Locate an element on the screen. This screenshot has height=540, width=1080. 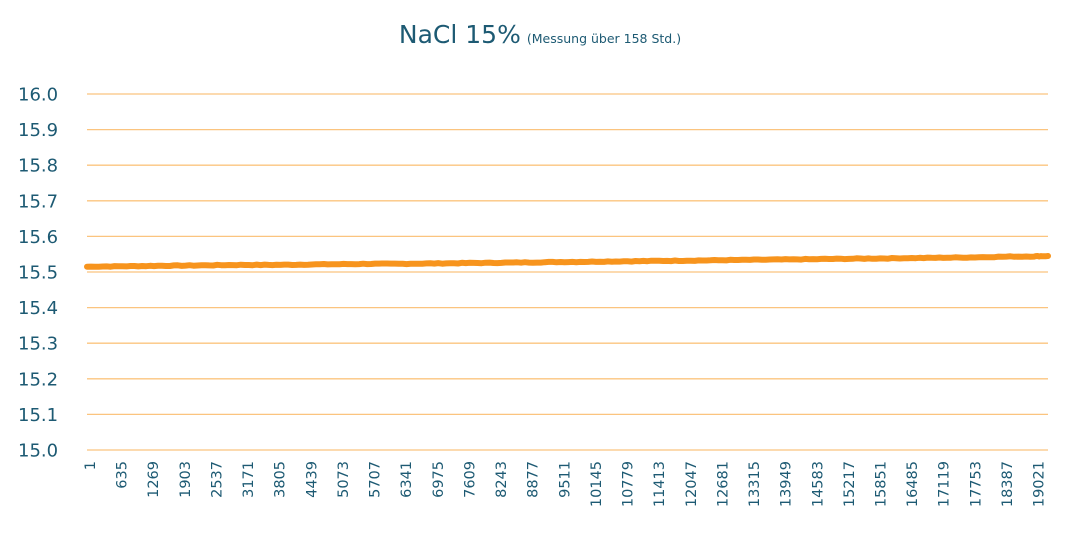
x-tick-label: 10145 is located at coordinates (597, 484).